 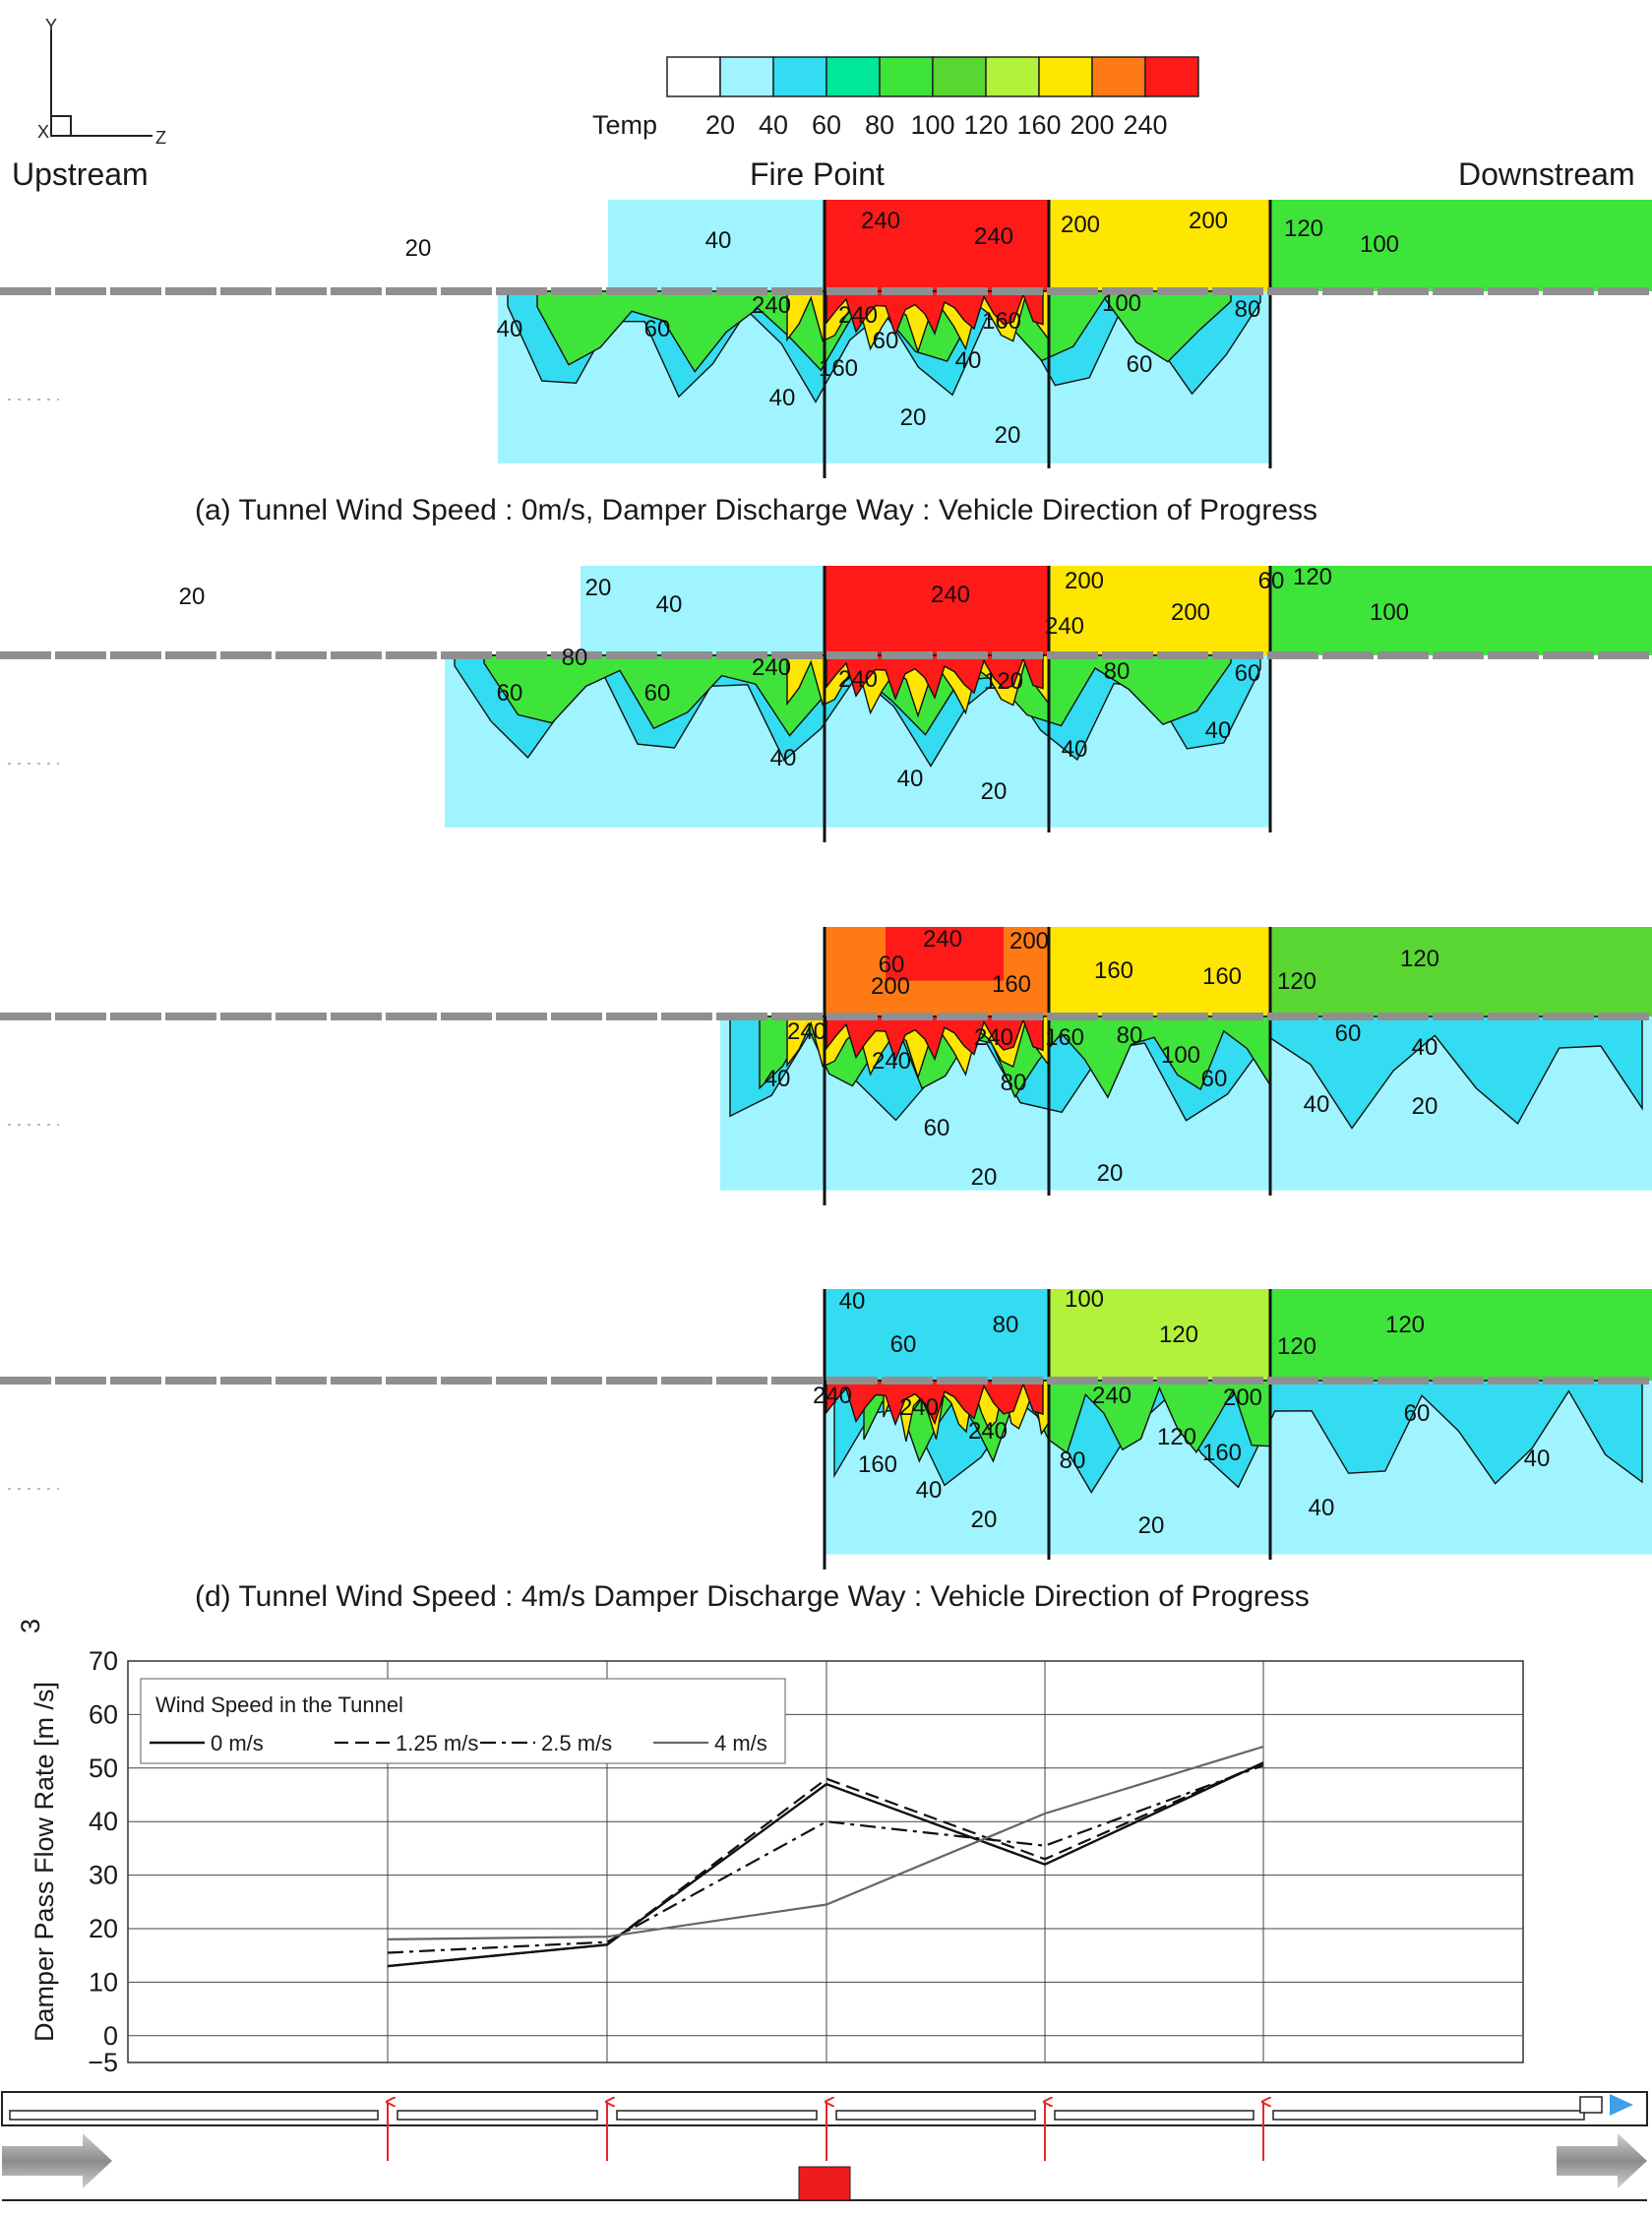 I want to click on temperature-colorbar: 20 40 60 80 100 120 160 200 240, so click(x=932, y=98).